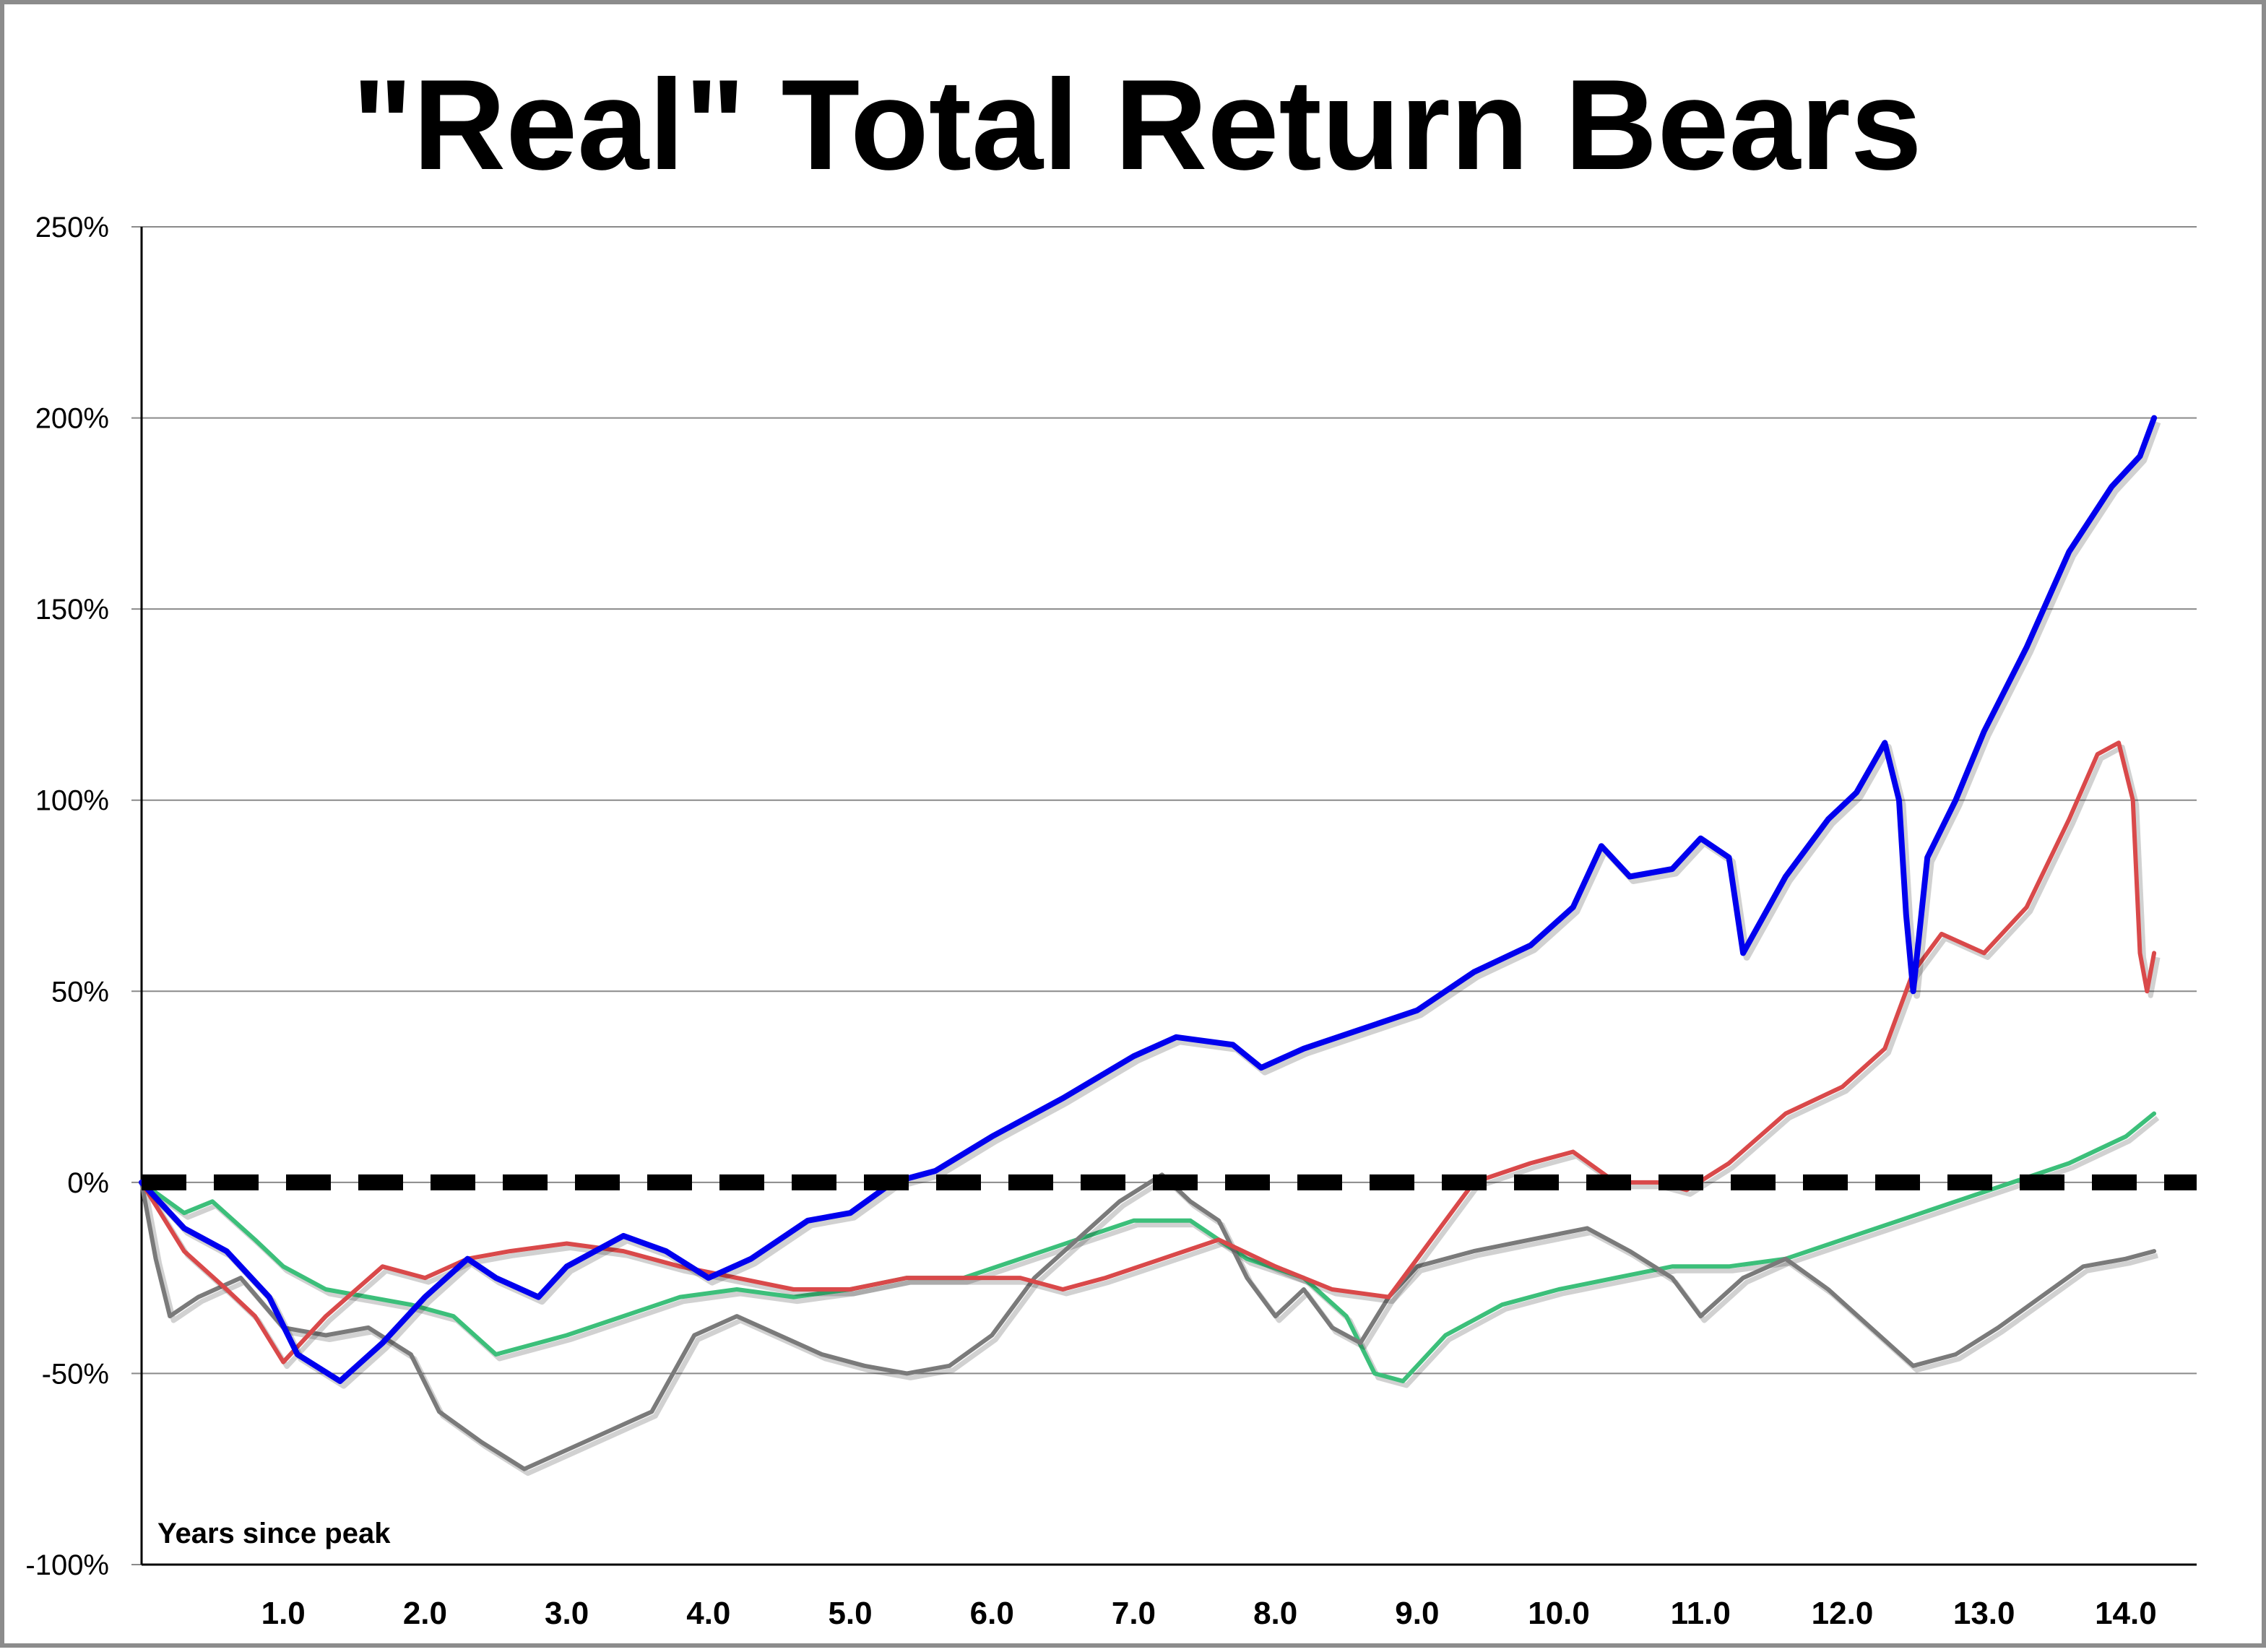 This screenshot has width=2266, height=1652. What do you see at coordinates (425, 1613) in the screenshot?
I see `x-tick-label: 2.0` at bounding box center [425, 1613].